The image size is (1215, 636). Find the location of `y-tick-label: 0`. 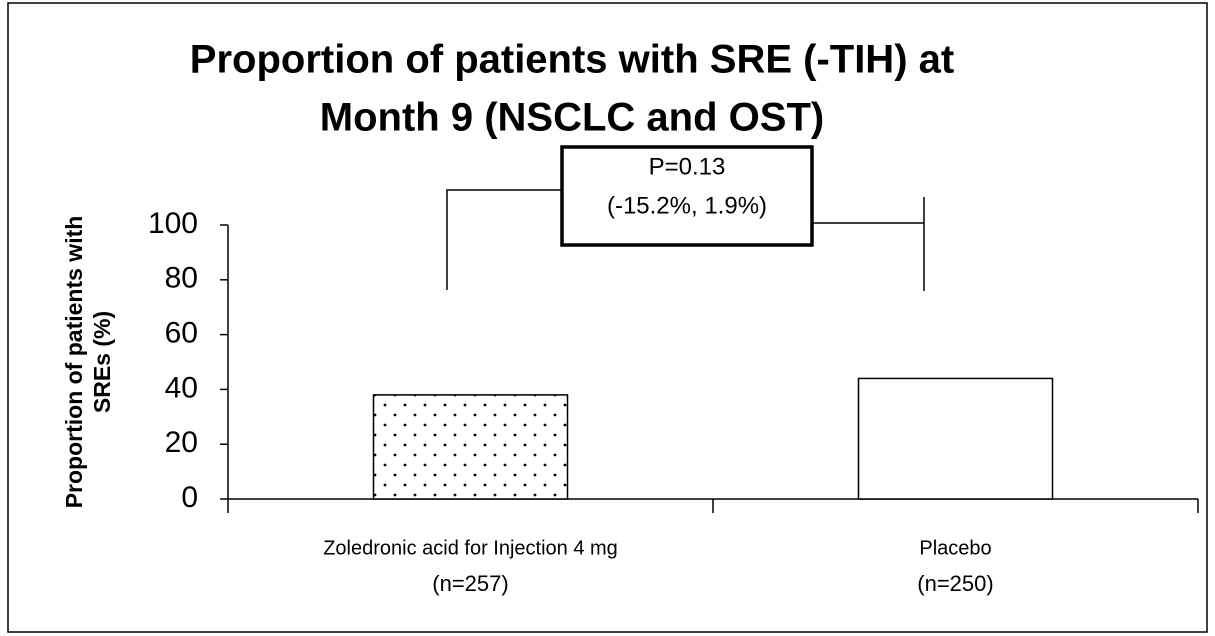

y-tick-label: 0 is located at coordinates (189, 497).